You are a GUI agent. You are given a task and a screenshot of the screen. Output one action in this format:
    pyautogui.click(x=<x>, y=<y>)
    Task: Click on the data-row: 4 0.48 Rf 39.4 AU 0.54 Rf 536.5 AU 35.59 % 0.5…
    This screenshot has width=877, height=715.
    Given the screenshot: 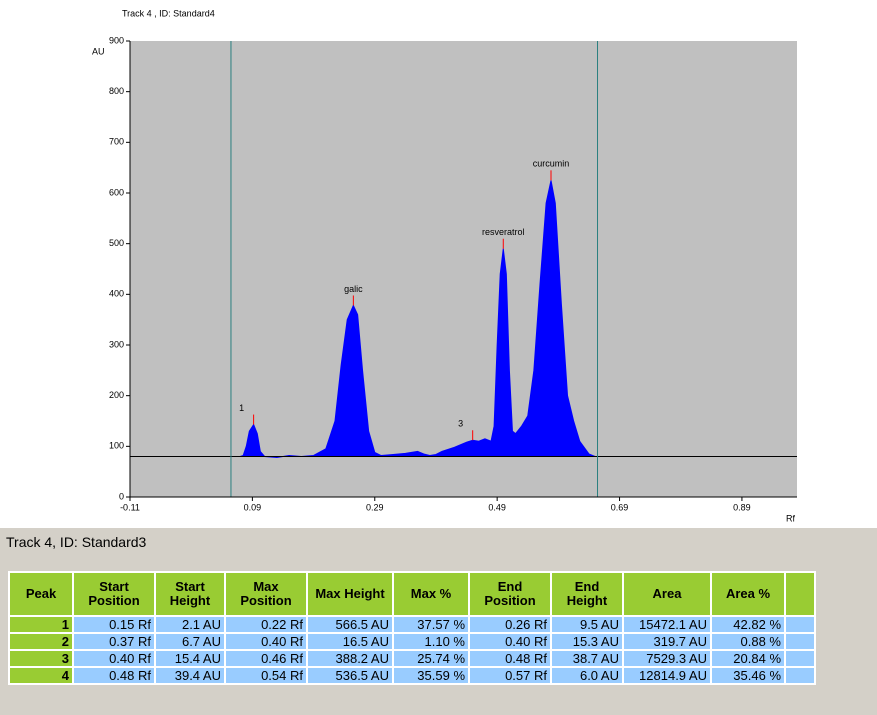 What is the action you would take?
    pyautogui.click(x=412, y=675)
    